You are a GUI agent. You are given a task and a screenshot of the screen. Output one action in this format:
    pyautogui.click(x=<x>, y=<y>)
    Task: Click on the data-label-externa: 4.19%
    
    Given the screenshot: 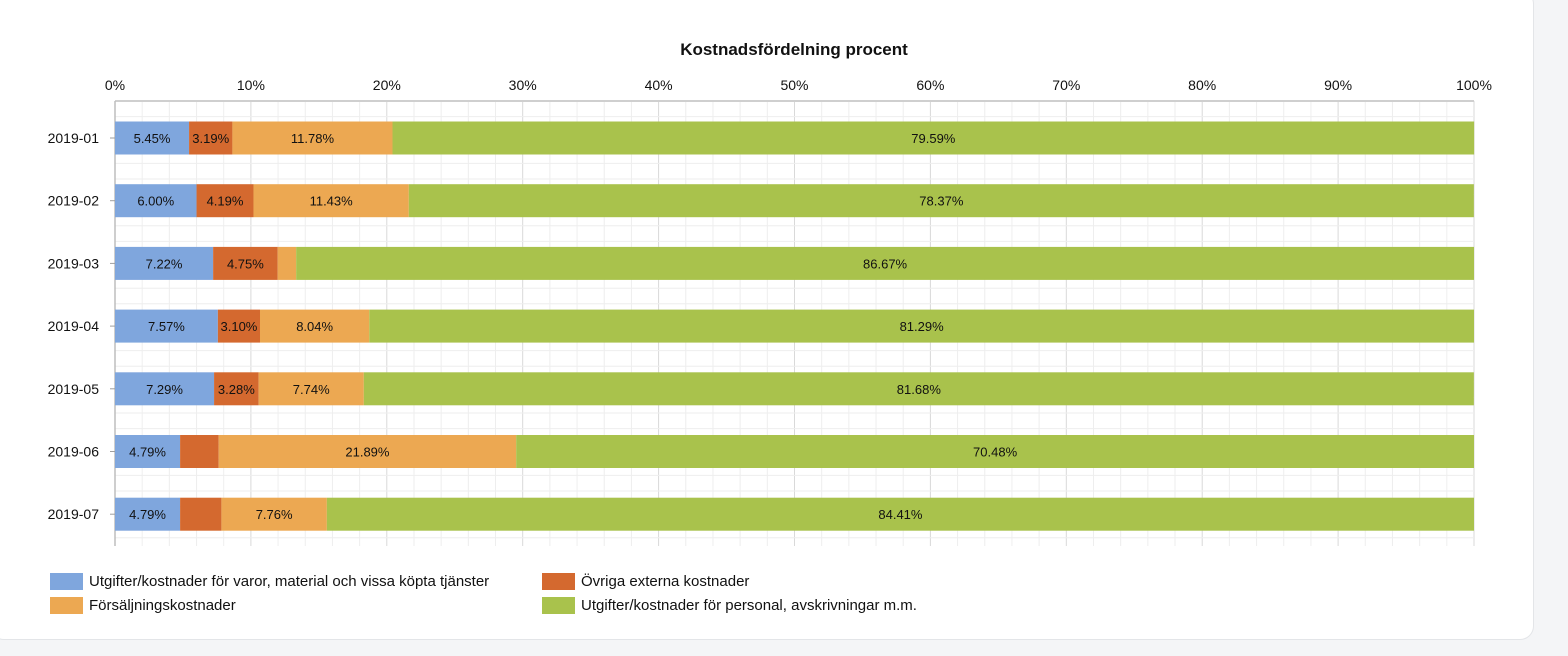 What is the action you would take?
    pyautogui.click(x=225, y=201)
    